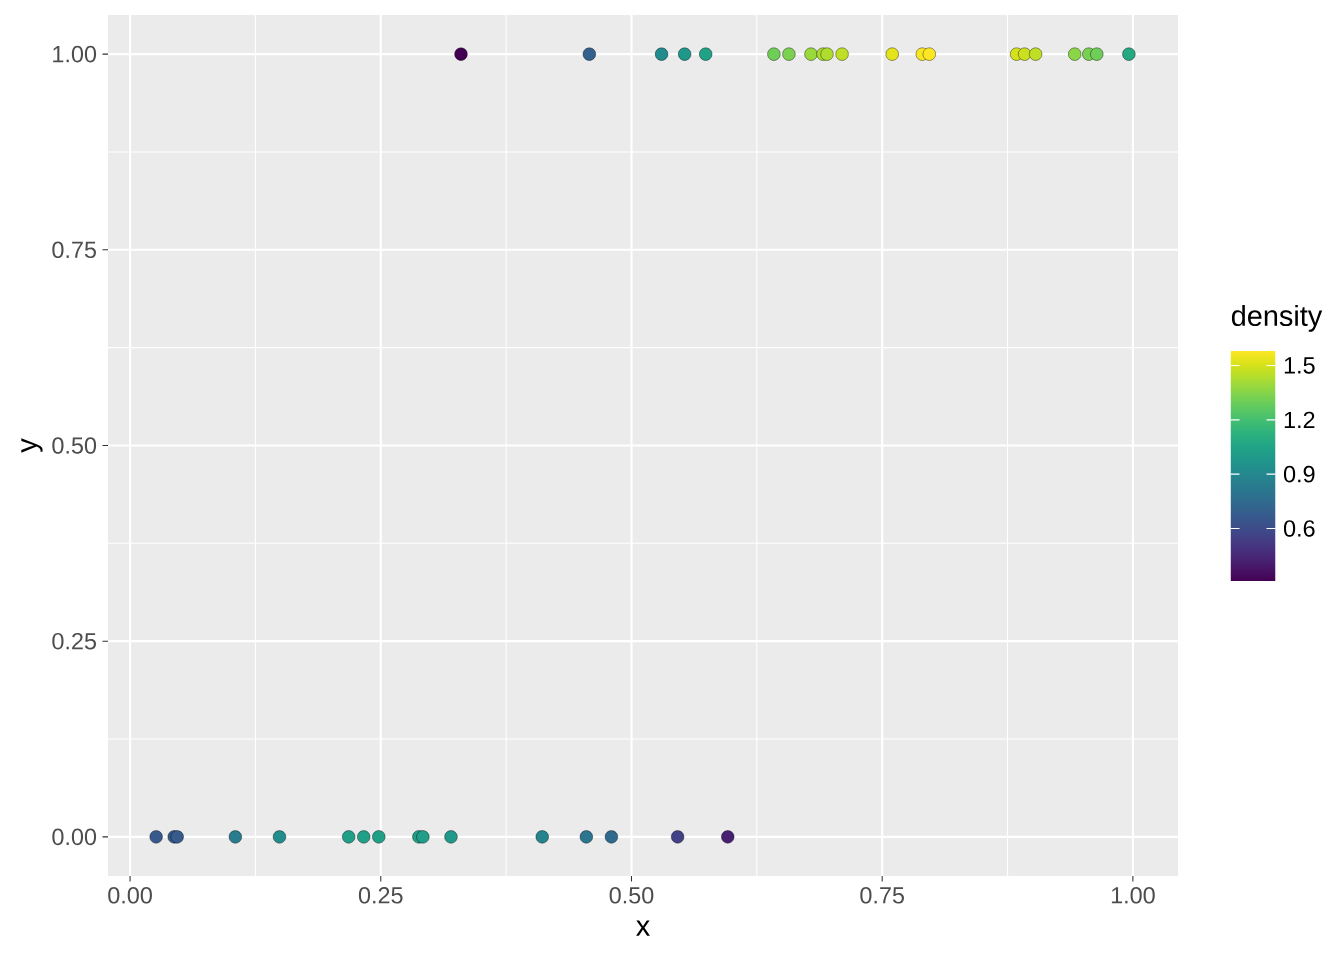  Describe the element at coordinates (74, 837) in the screenshot. I see `y-tick-label: 0.00` at that location.